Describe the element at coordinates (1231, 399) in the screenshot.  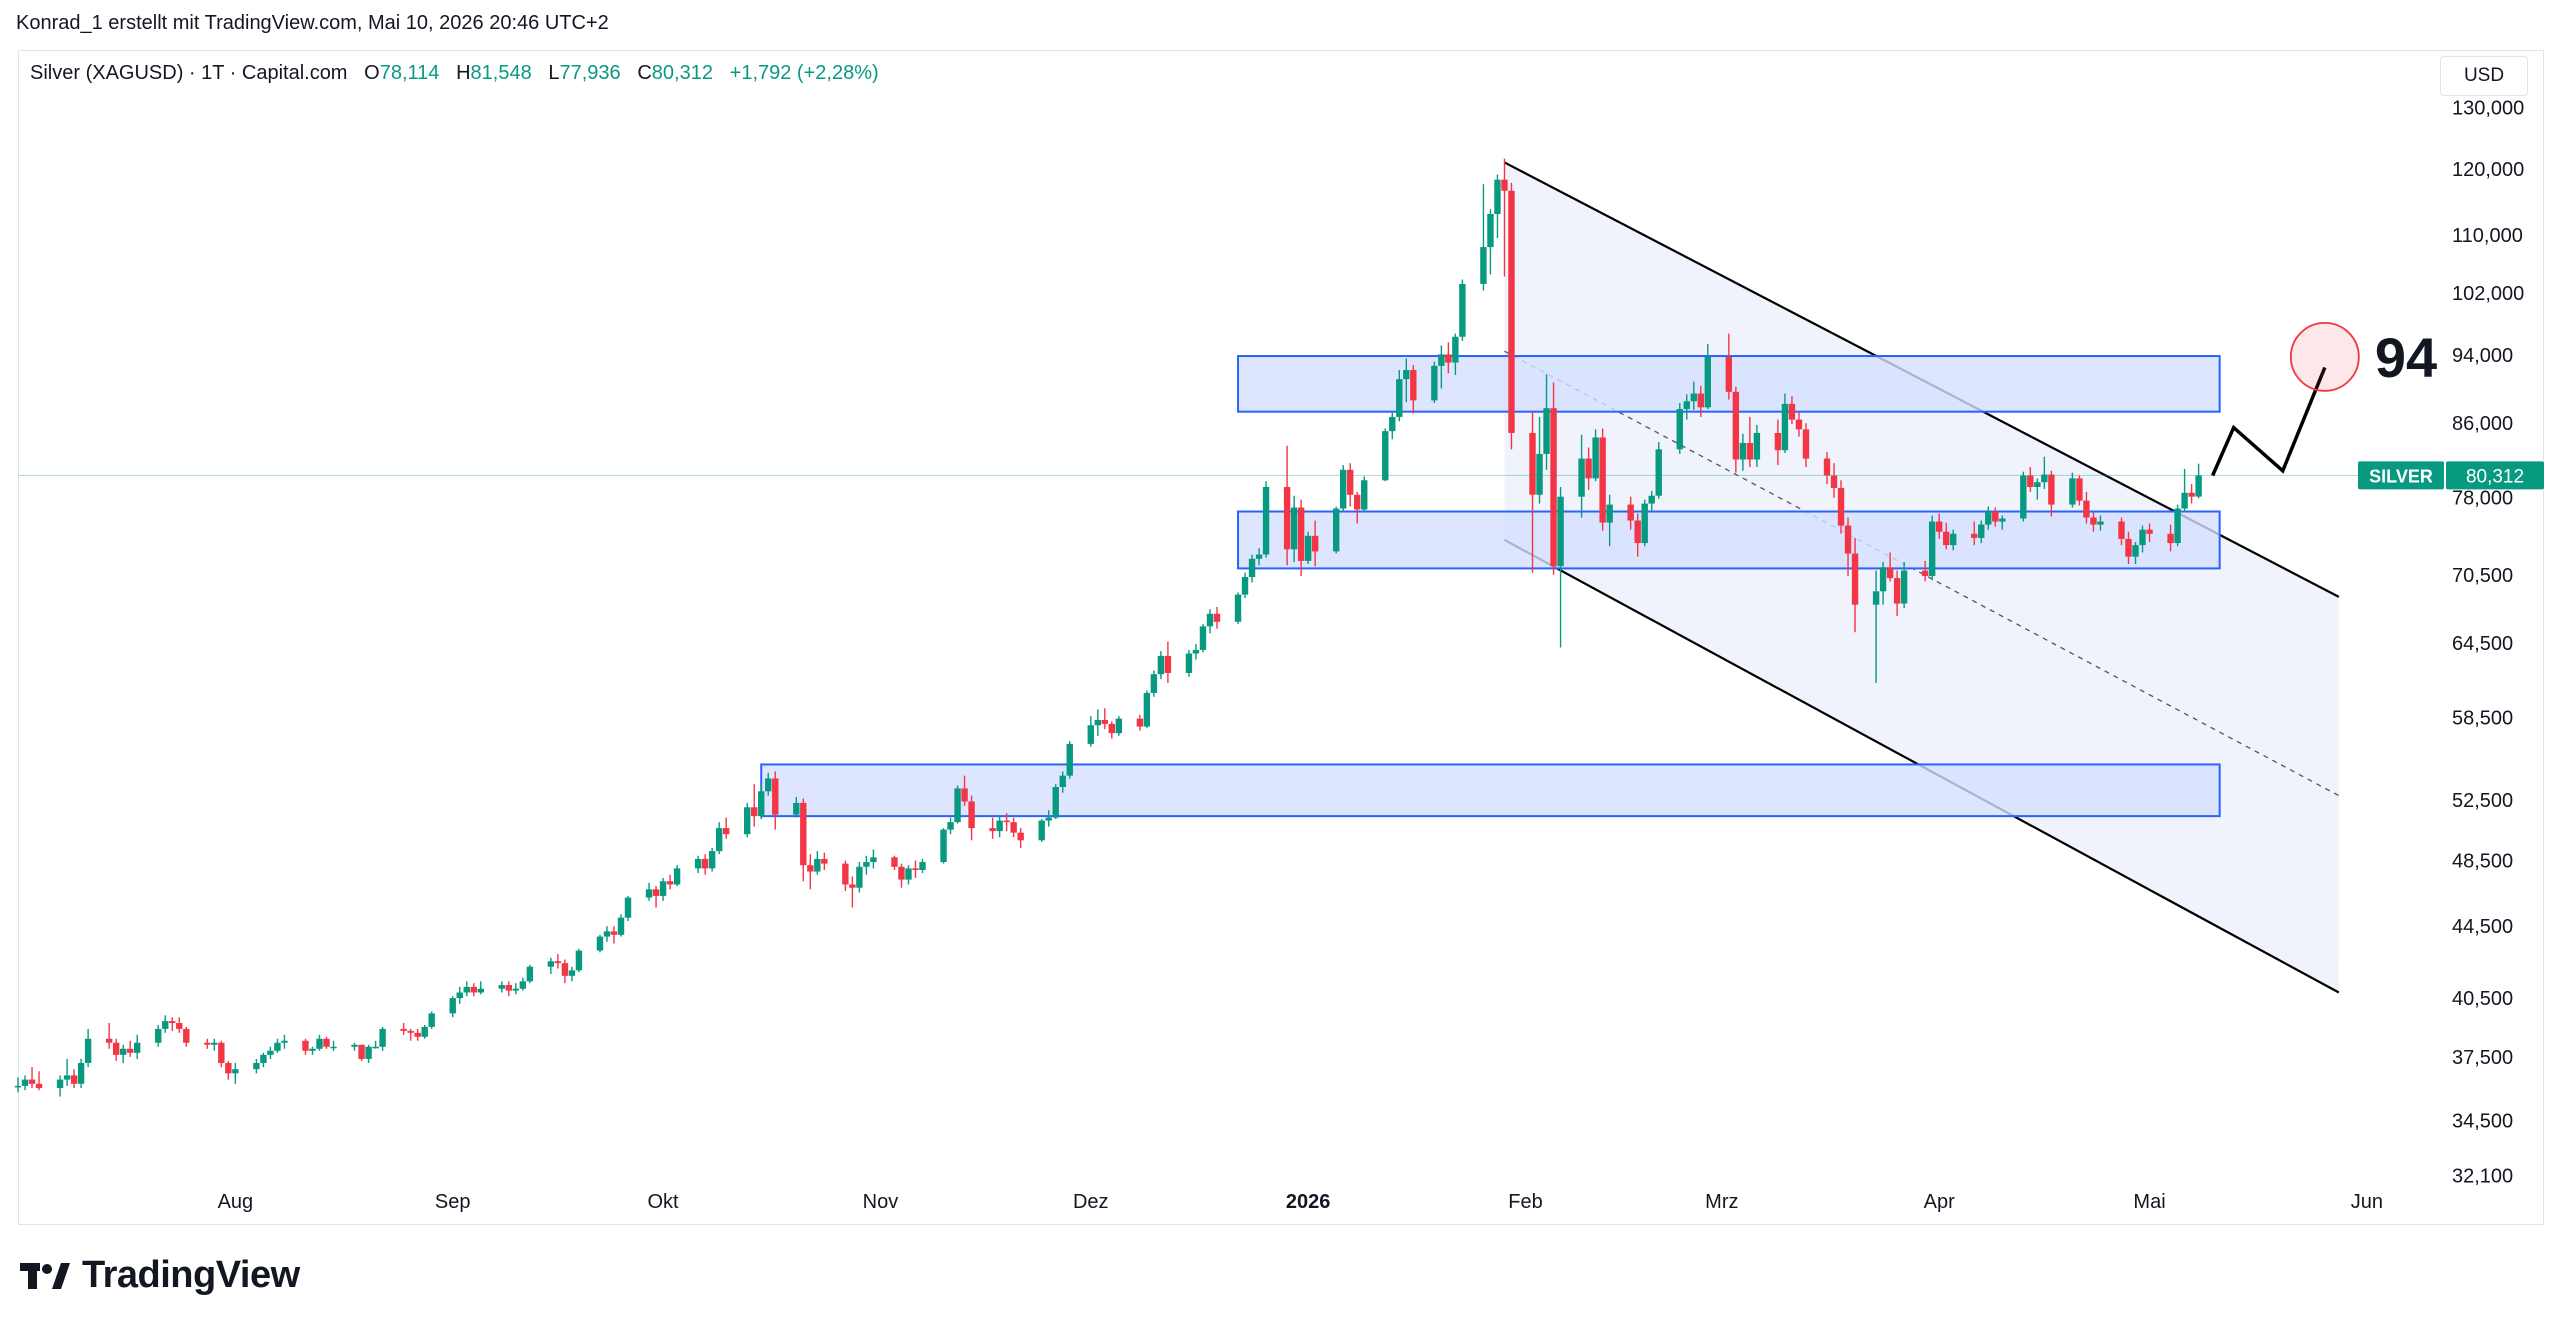
I see `overlay-layer: 94` at that location.